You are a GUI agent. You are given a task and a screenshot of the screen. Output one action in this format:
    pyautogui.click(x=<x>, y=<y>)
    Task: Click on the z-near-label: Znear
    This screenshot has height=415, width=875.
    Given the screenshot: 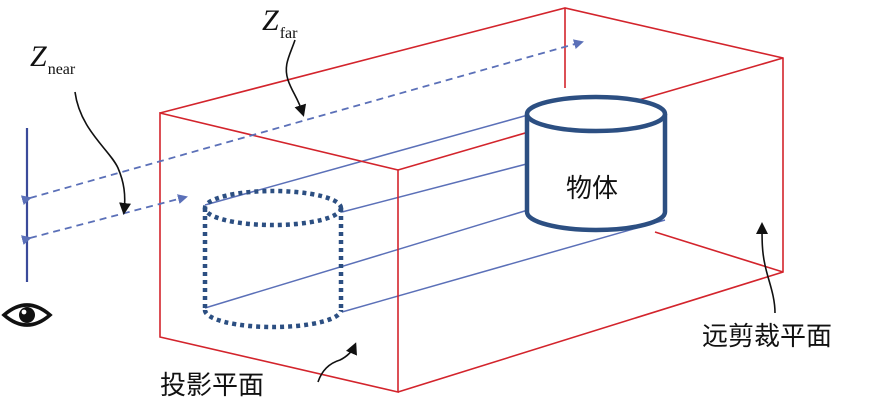 What is the action you would take?
    pyautogui.click(x=52, y=60)
    